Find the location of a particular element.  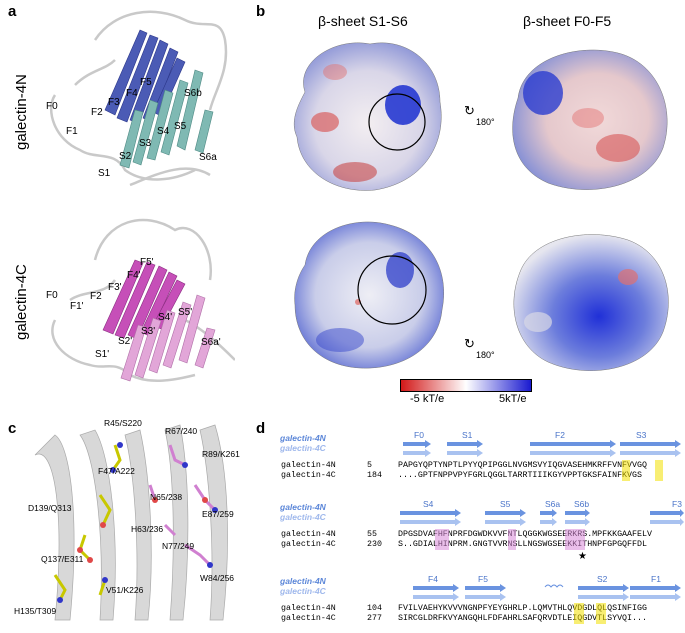

strand-label-s5-c: S5' is located at coordinates (185, 312).